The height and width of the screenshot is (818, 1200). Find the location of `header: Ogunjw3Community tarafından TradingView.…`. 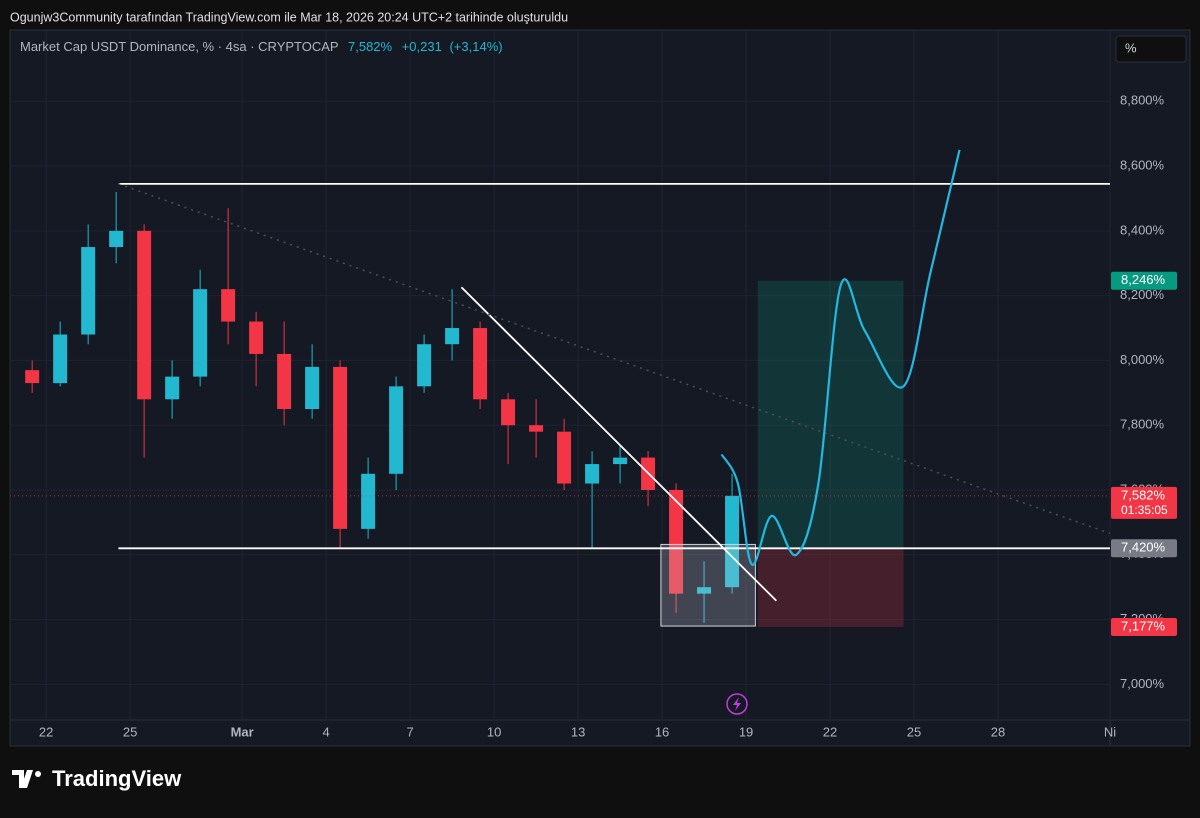

header: Ogunjw3Community tarafından TradingView.… is located at coordinates (289, 17).